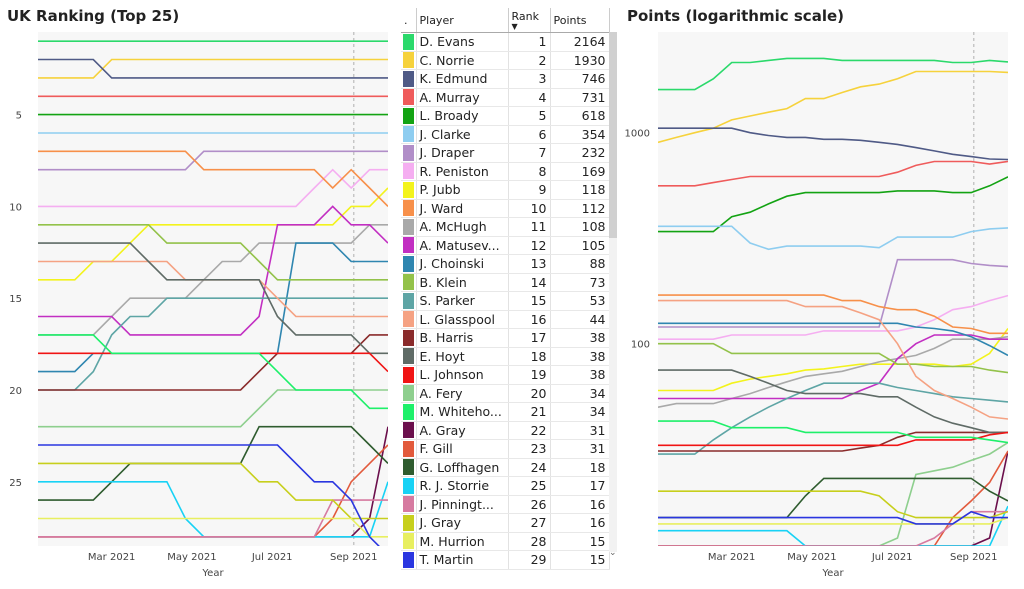  I want to click on table-row: B. Harris 17 38, so click(505, 338).